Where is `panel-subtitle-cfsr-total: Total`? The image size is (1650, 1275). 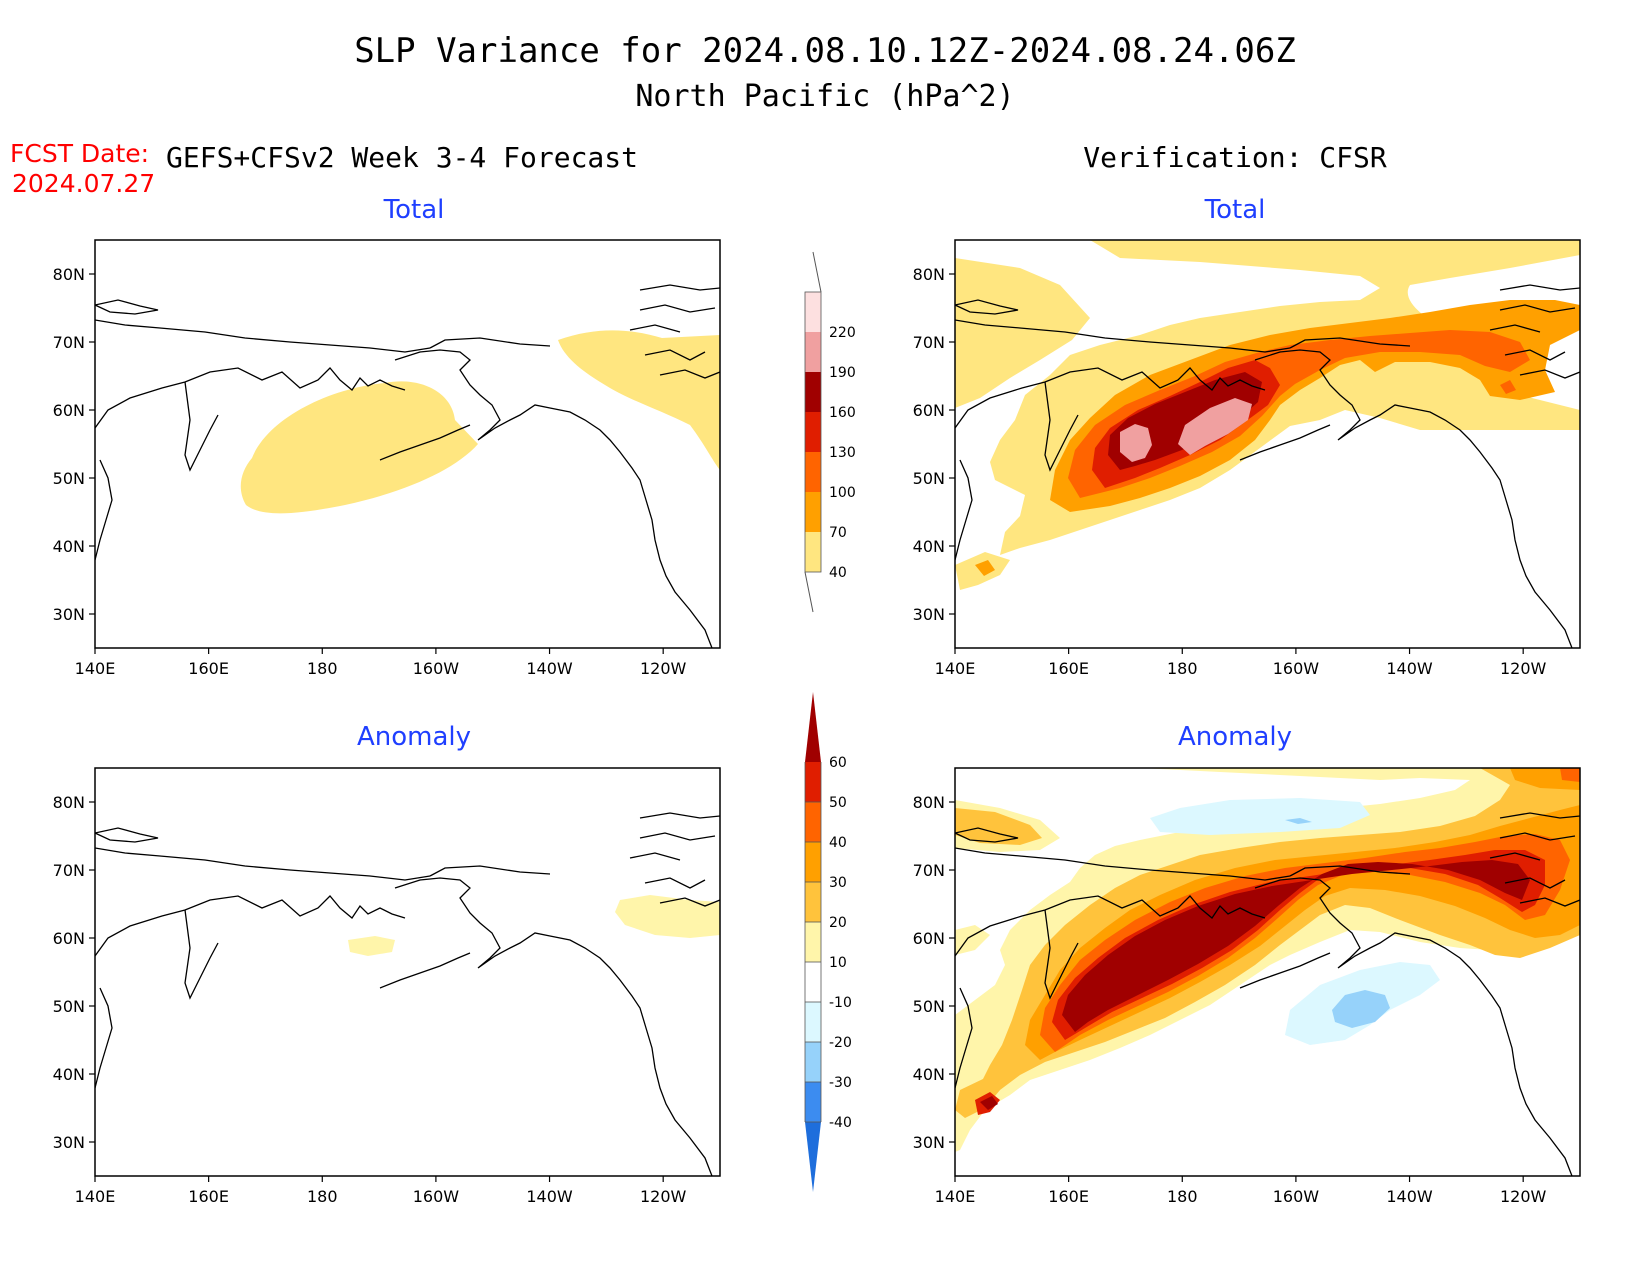
panel-subtitle-cfsr-total: Total is located at coordinates (1235, 210).